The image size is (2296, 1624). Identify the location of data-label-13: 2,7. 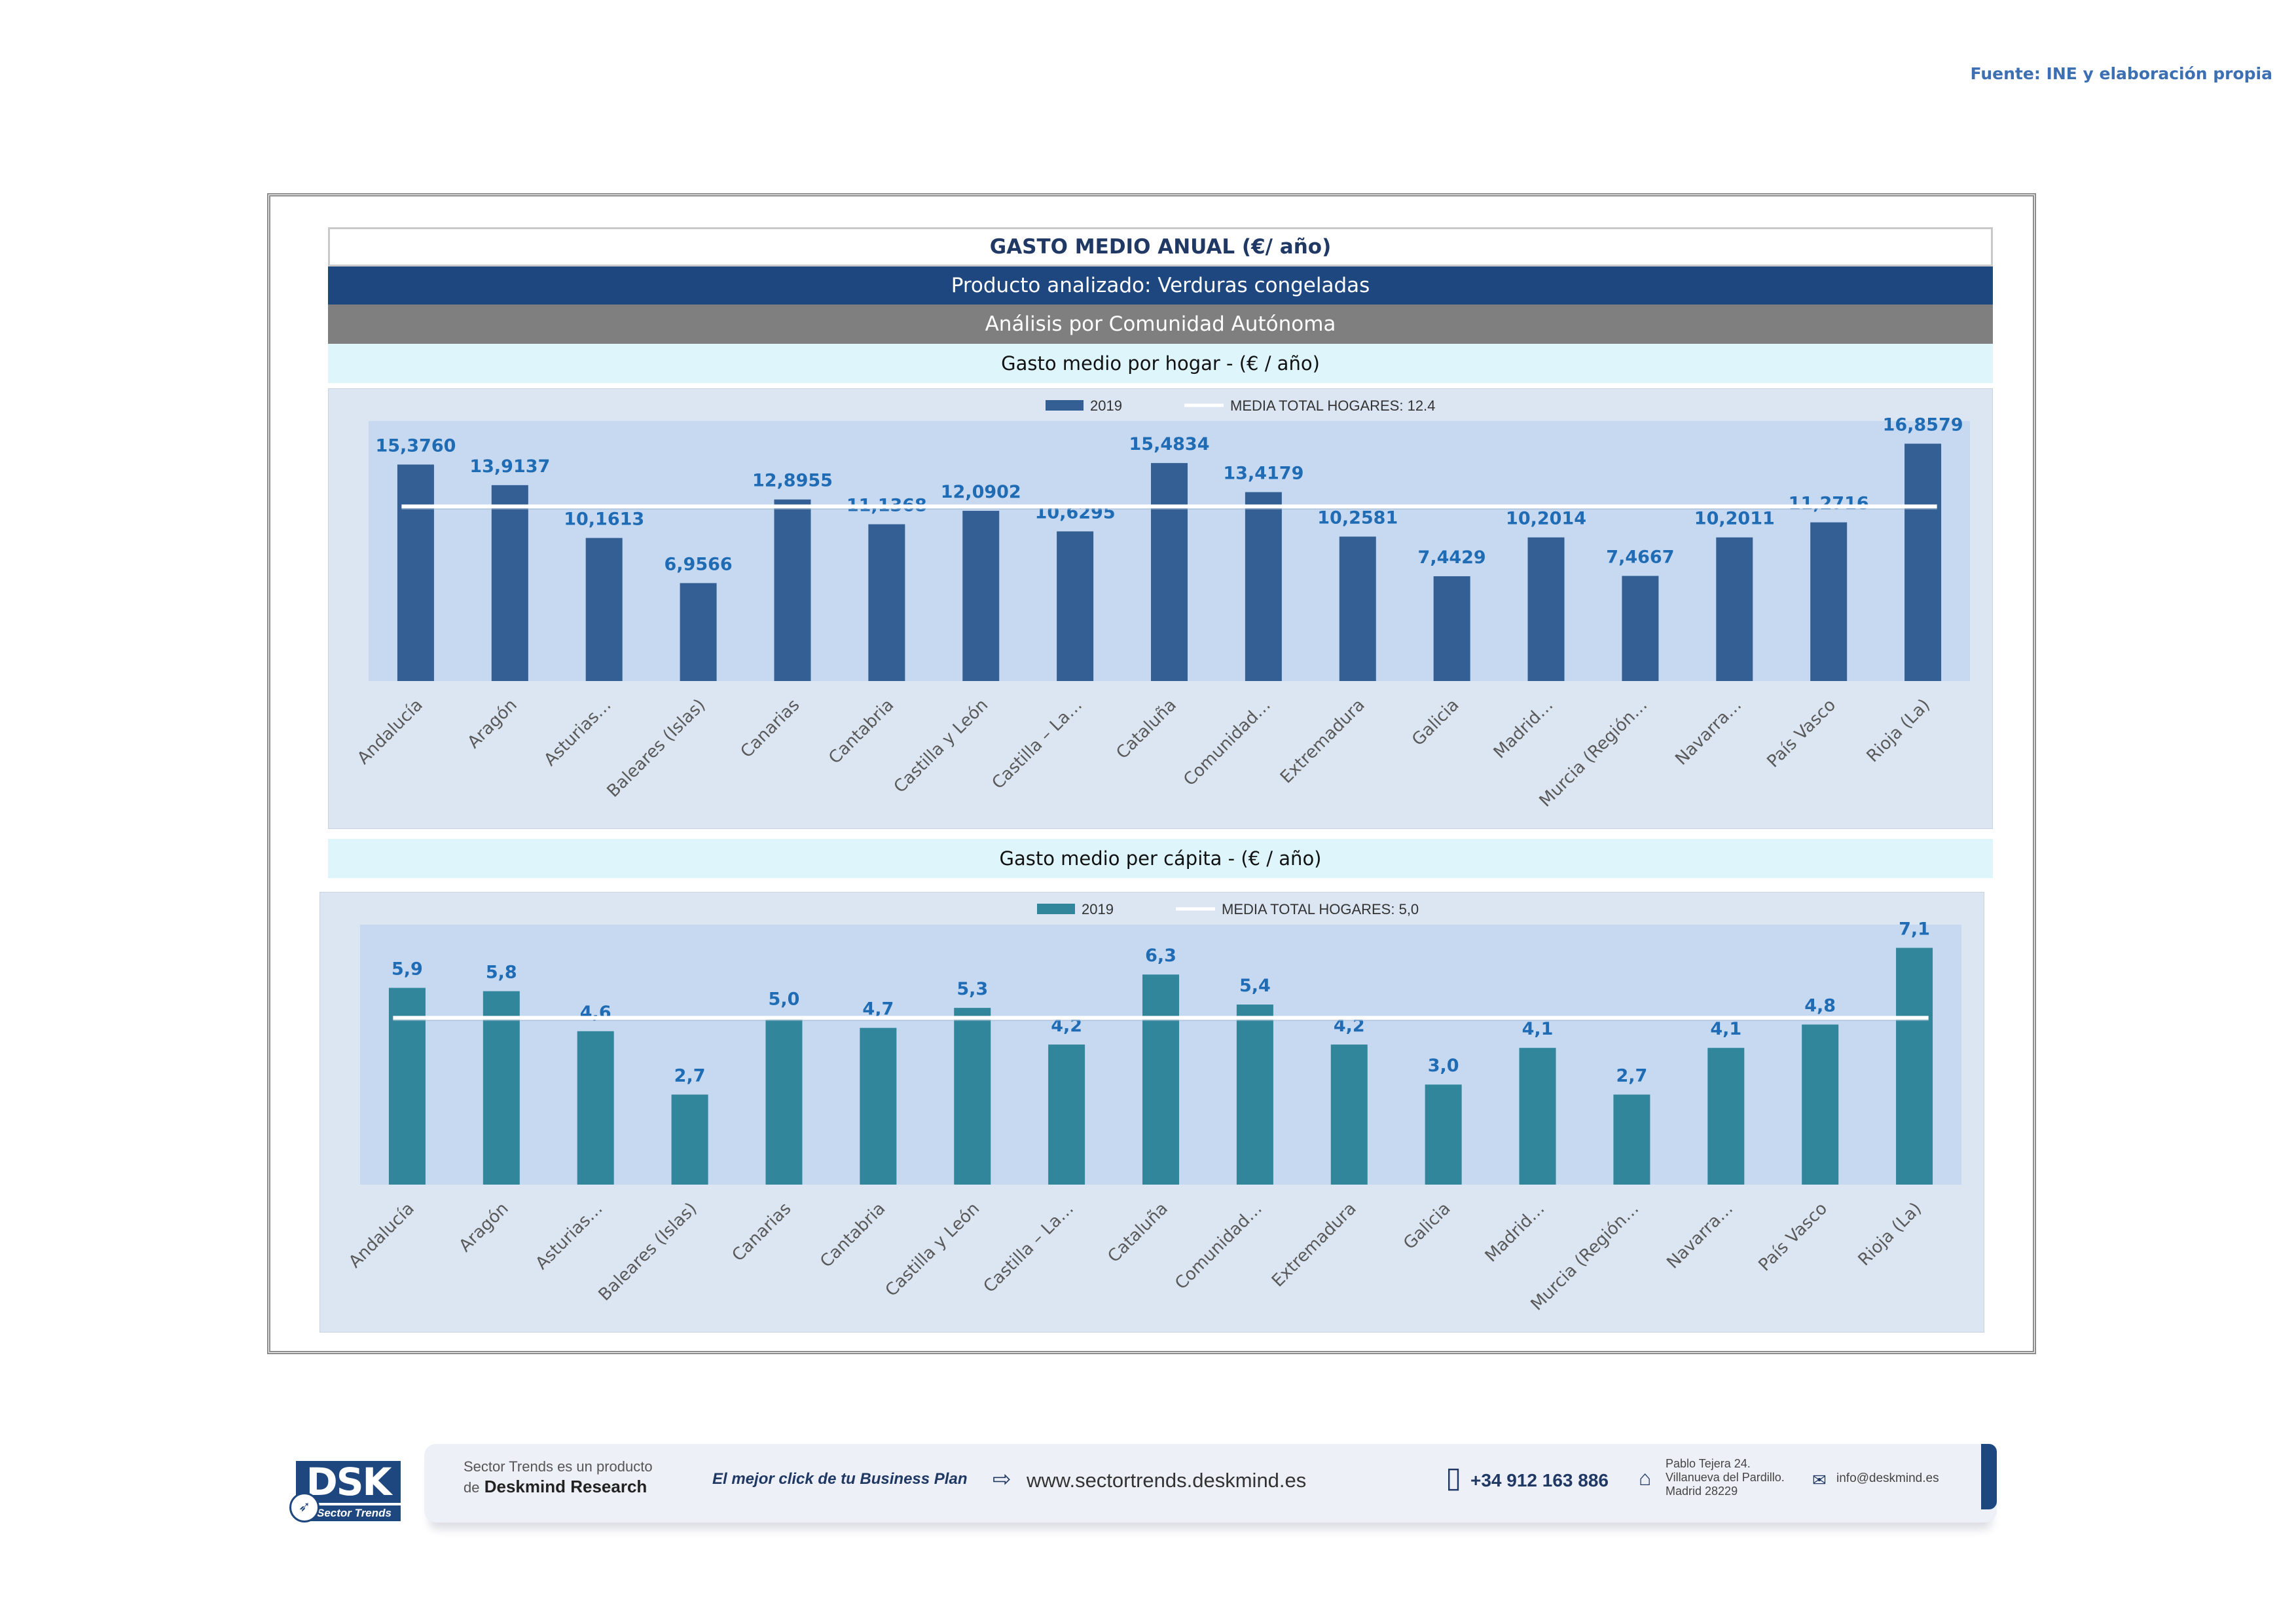
(1631, 1076).